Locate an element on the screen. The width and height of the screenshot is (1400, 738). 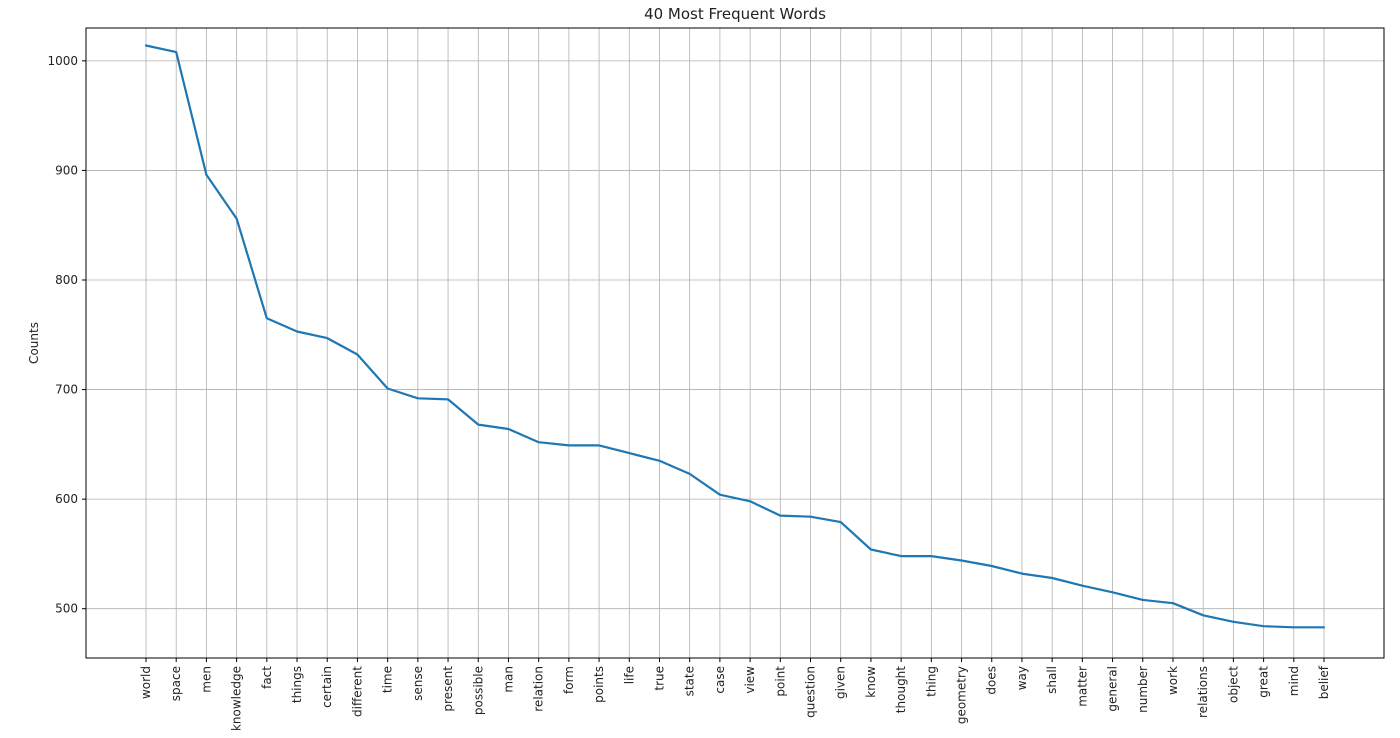
x-tick-label: different is located at coordinates (357, 691).